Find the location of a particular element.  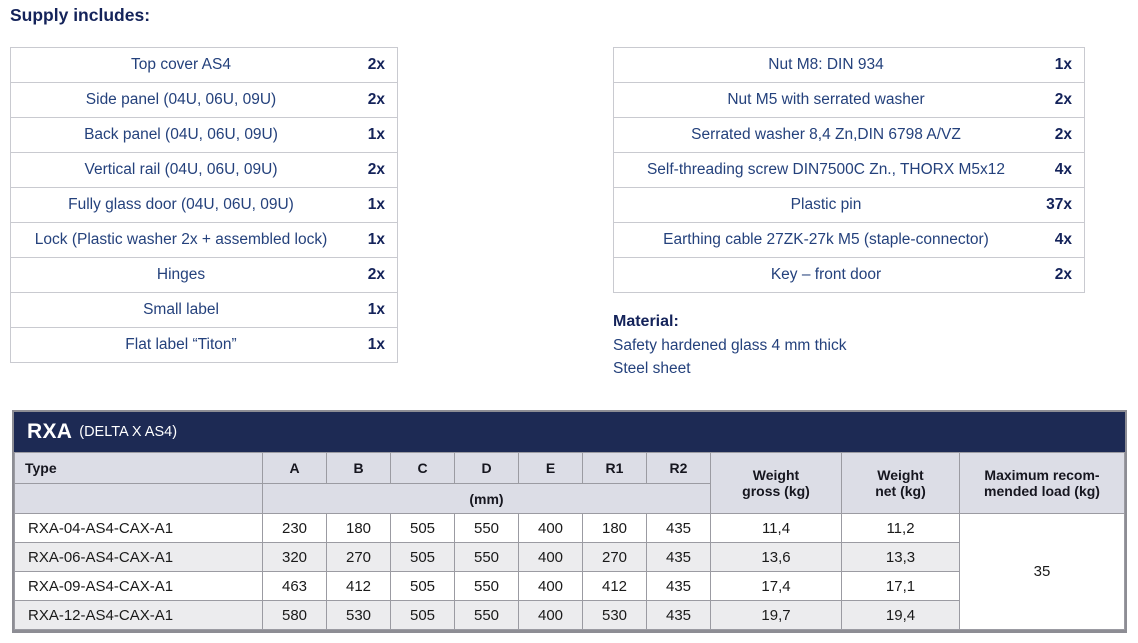

supply-row: Flat label “Titon” 1x is located at coordinates (204, 345).